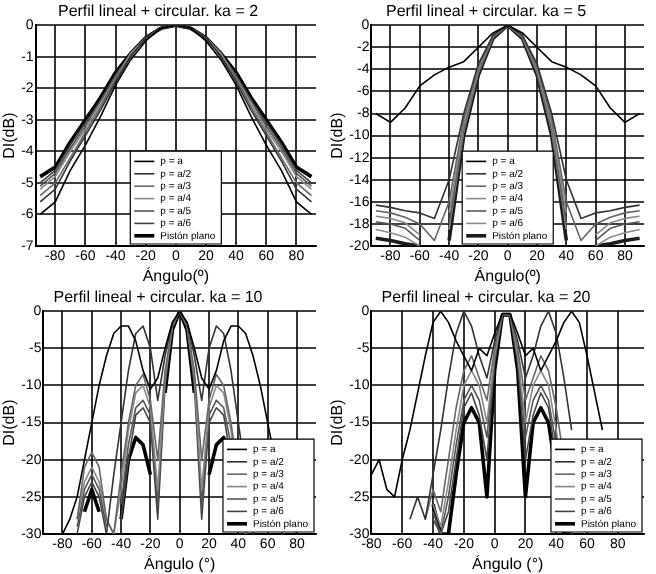  I want to click on chart-title: Perfil lineal + circular. ka = 2, so click(158, 11).